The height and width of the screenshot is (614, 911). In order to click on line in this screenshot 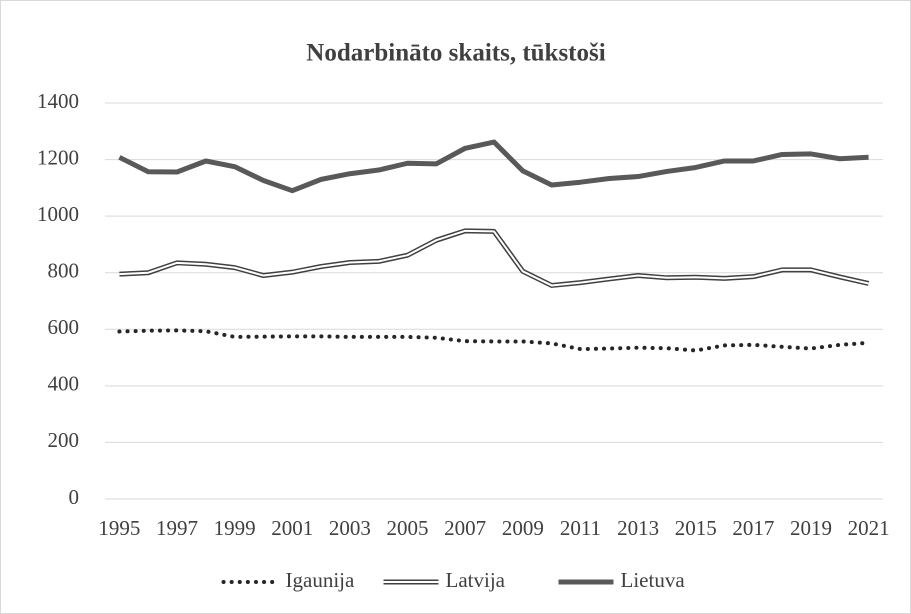, I will do `click(493, 166)`.